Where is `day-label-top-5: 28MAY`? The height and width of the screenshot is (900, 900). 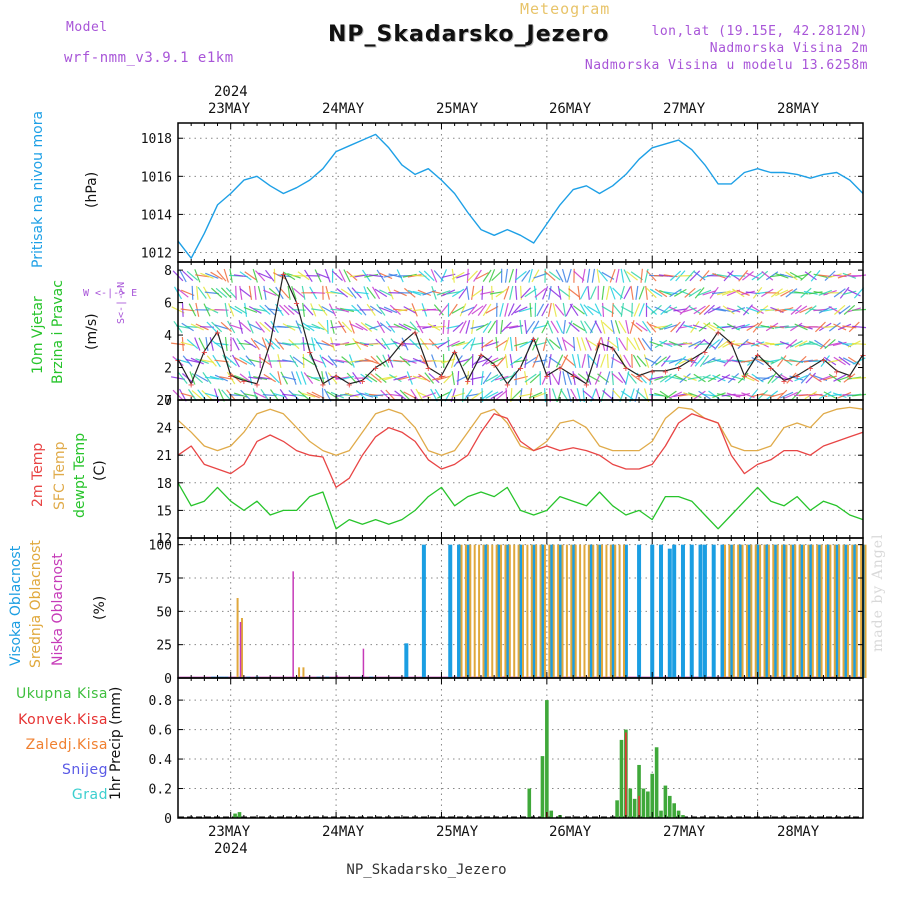
day-label-top-5: 28MAY is located at coordinates (798, 109).